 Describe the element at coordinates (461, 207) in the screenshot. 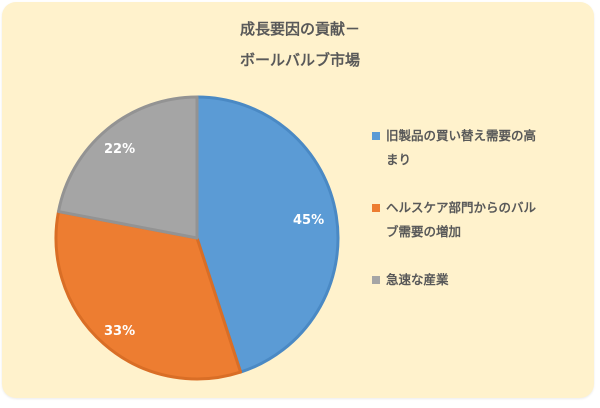

I see `legend-label-line-1: ヘルスケア部門からのバル` at that location.